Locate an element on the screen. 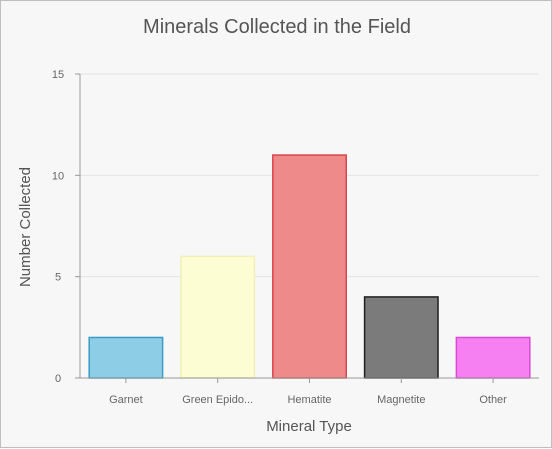 This screenshot has height=449, width=552. y-axis-ticks: 0 5 10 15 is located at coordinates (66, 227).